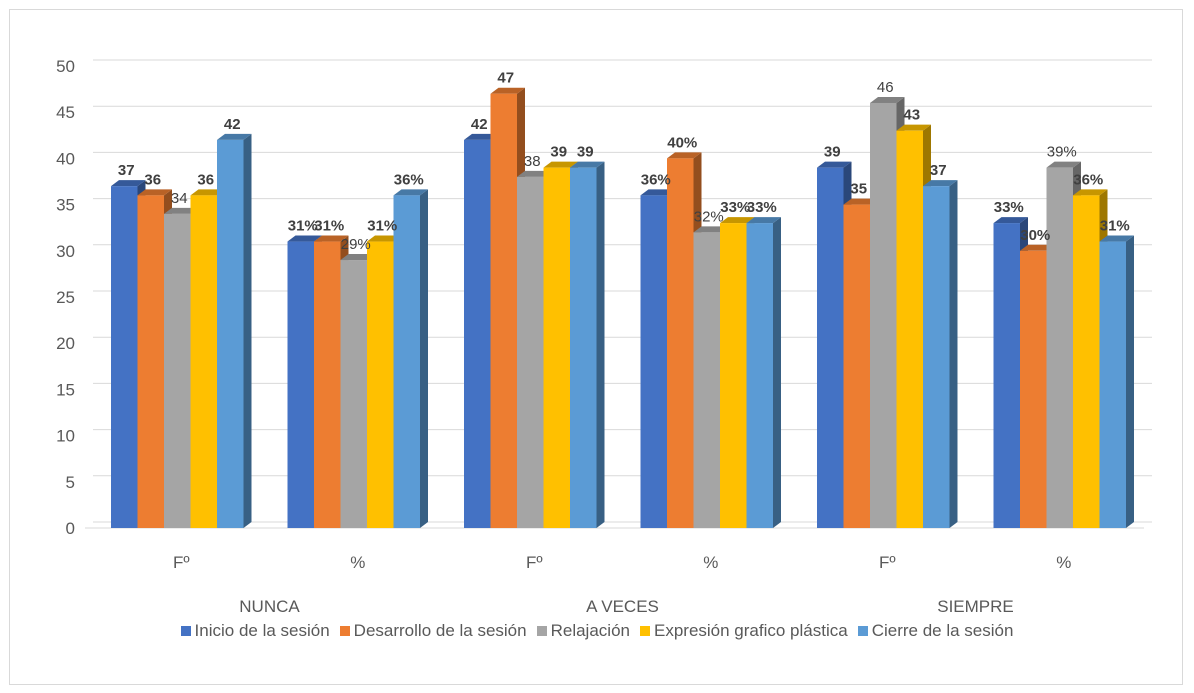 The height and width of the screenshot is (693, 1194). What do you see at coordinates (65, 343) in the screenshot?
I see `y-tick-label: 20` at bounding box center [65, 343].